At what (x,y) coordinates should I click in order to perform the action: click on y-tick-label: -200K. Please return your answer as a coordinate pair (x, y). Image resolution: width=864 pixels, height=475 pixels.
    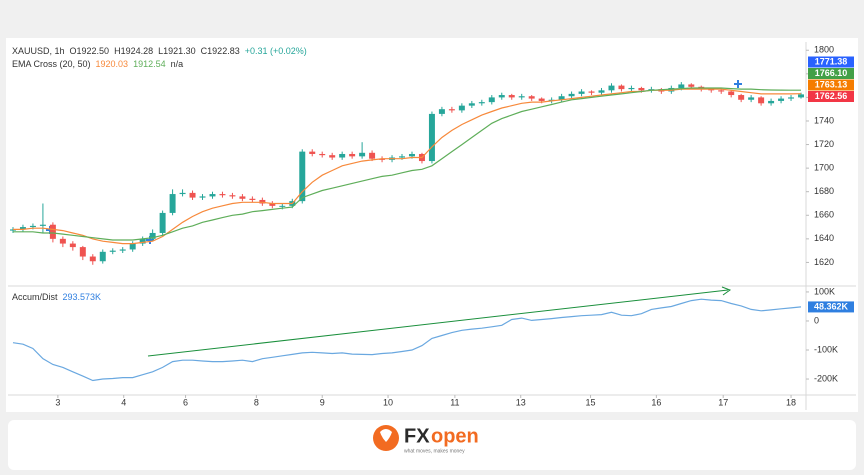
    Looking at the image, I should click on (826, 378).